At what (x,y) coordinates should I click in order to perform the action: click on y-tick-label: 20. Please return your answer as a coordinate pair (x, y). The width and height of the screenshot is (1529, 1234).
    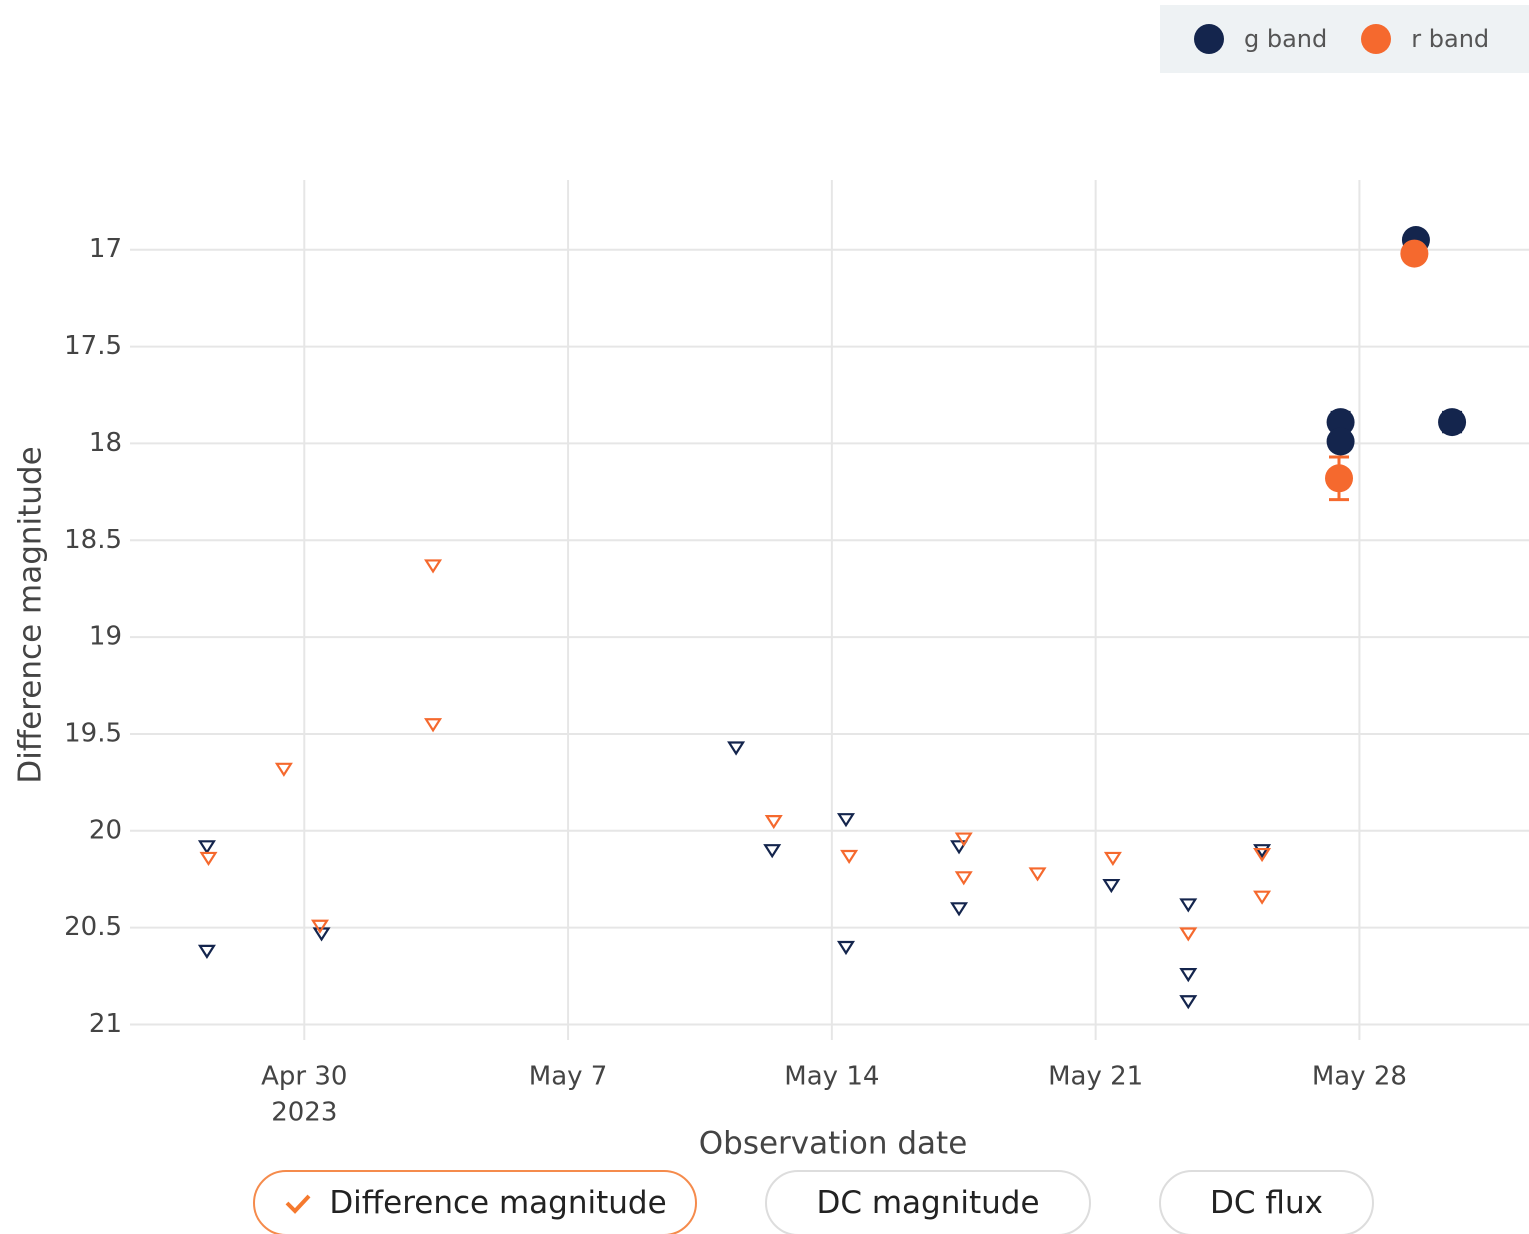
    Looking at the image, I should click on (105, 830).